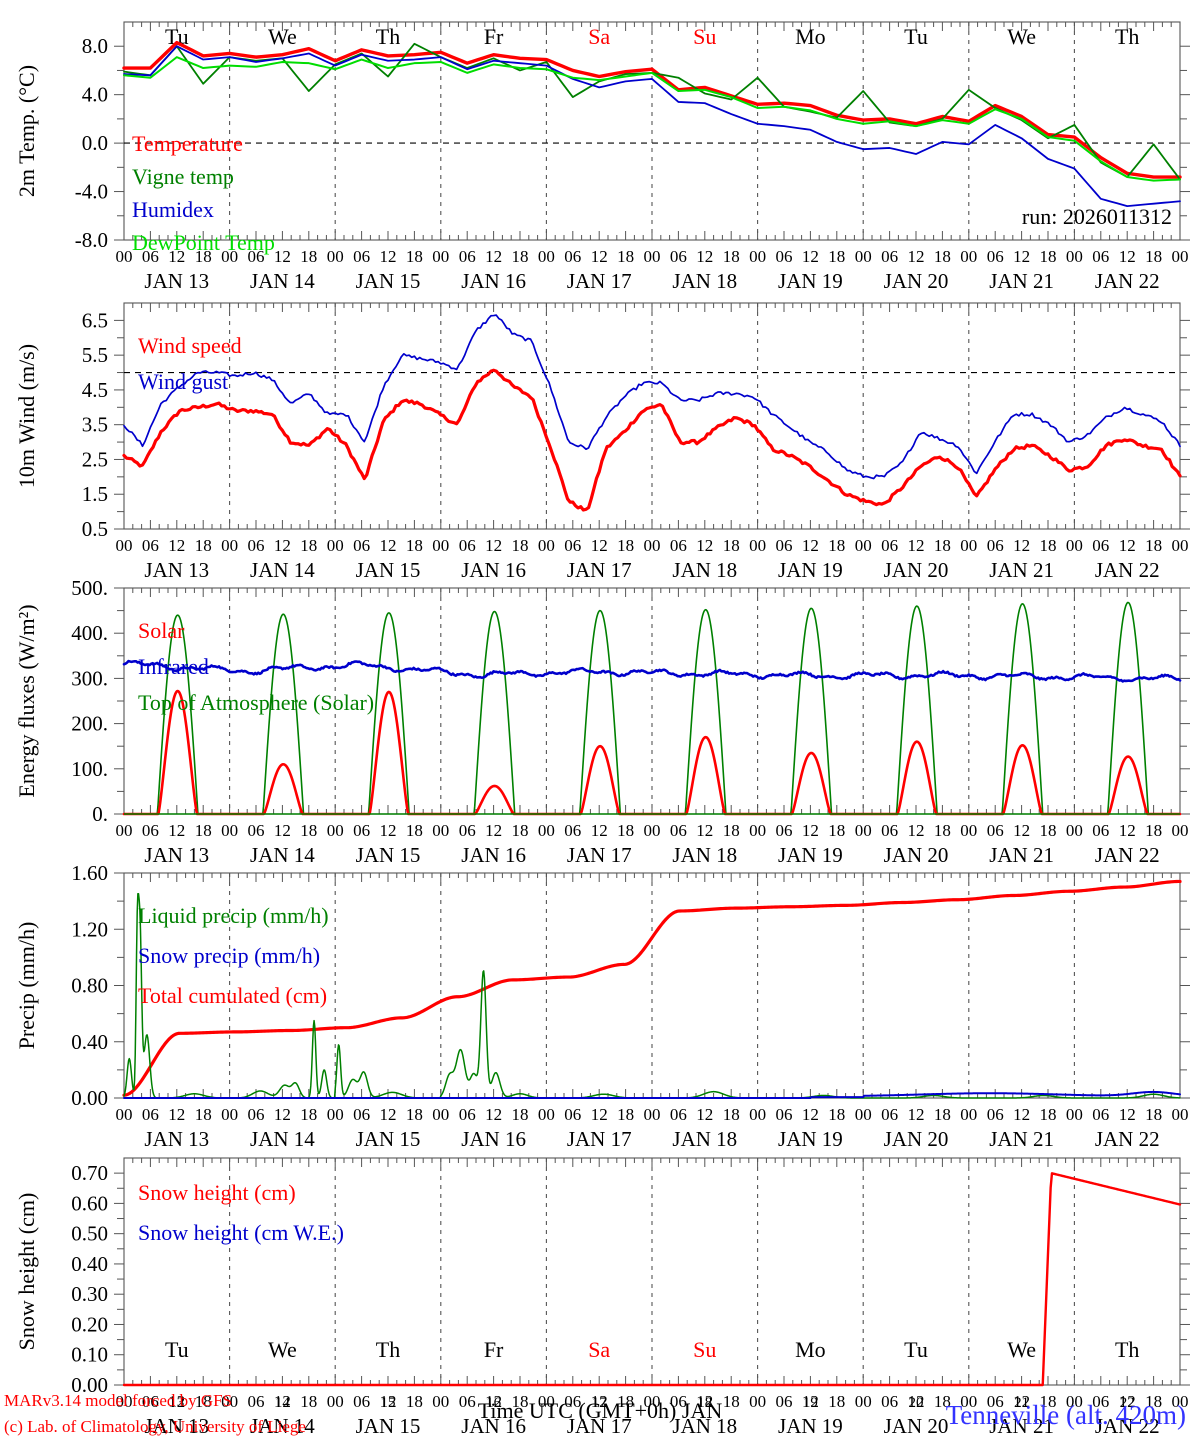  What do you see at coordinates (1021, 570) in the screenshot?
I see `day-label: JAN 21` at bounding box center [1021, 570].